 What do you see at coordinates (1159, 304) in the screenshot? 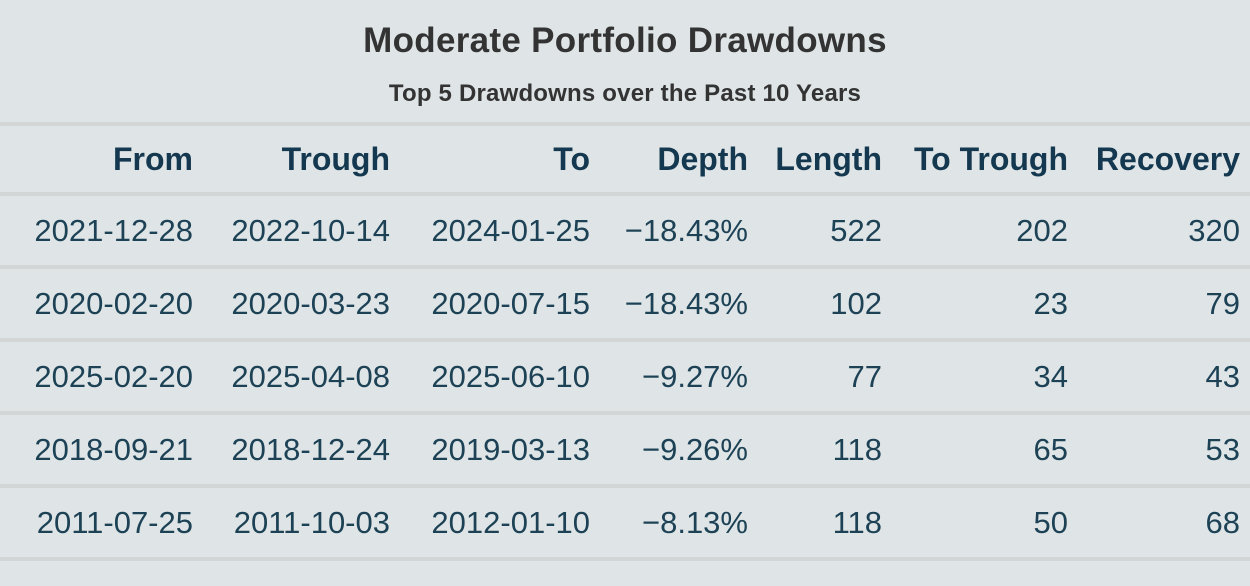
I see `cell-recovery: 79` at bounding box center [1159, 304].